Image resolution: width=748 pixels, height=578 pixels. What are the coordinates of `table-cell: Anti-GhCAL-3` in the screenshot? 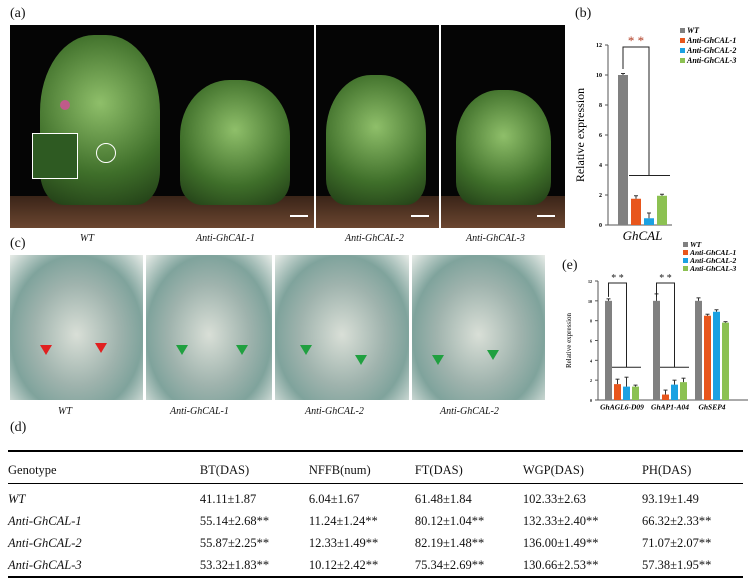 It's located at (45, 564).